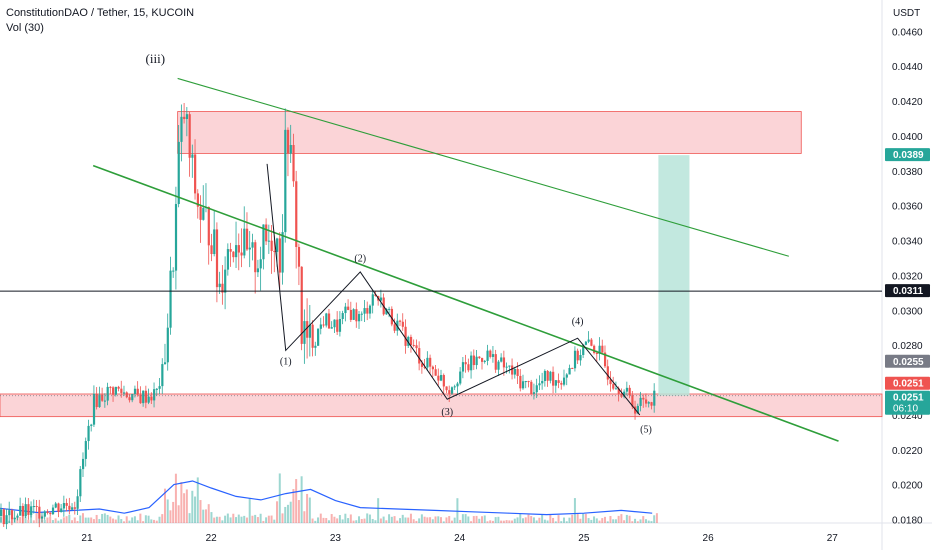 Image resolution: width=932 pixels, height=550 pixels. What do you see at coordinates (489, 132) in the screenshot?
I see `resistance-zone` at bounding box center [489, 132].